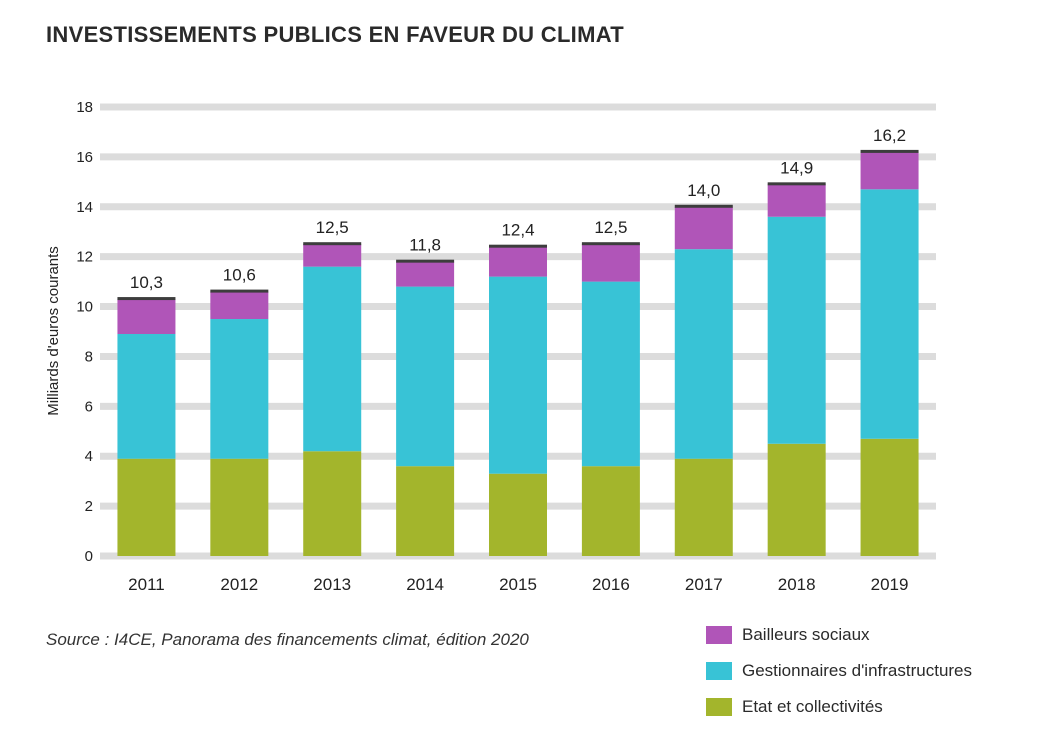 This screenshot has width=1040, height=740. What do you see at coordinates (84, 332) in the screenshot?
I see `y-axis-ticks: 0 2 4 6 8 10 12 14 16 18` at bounding box center [84, 332].